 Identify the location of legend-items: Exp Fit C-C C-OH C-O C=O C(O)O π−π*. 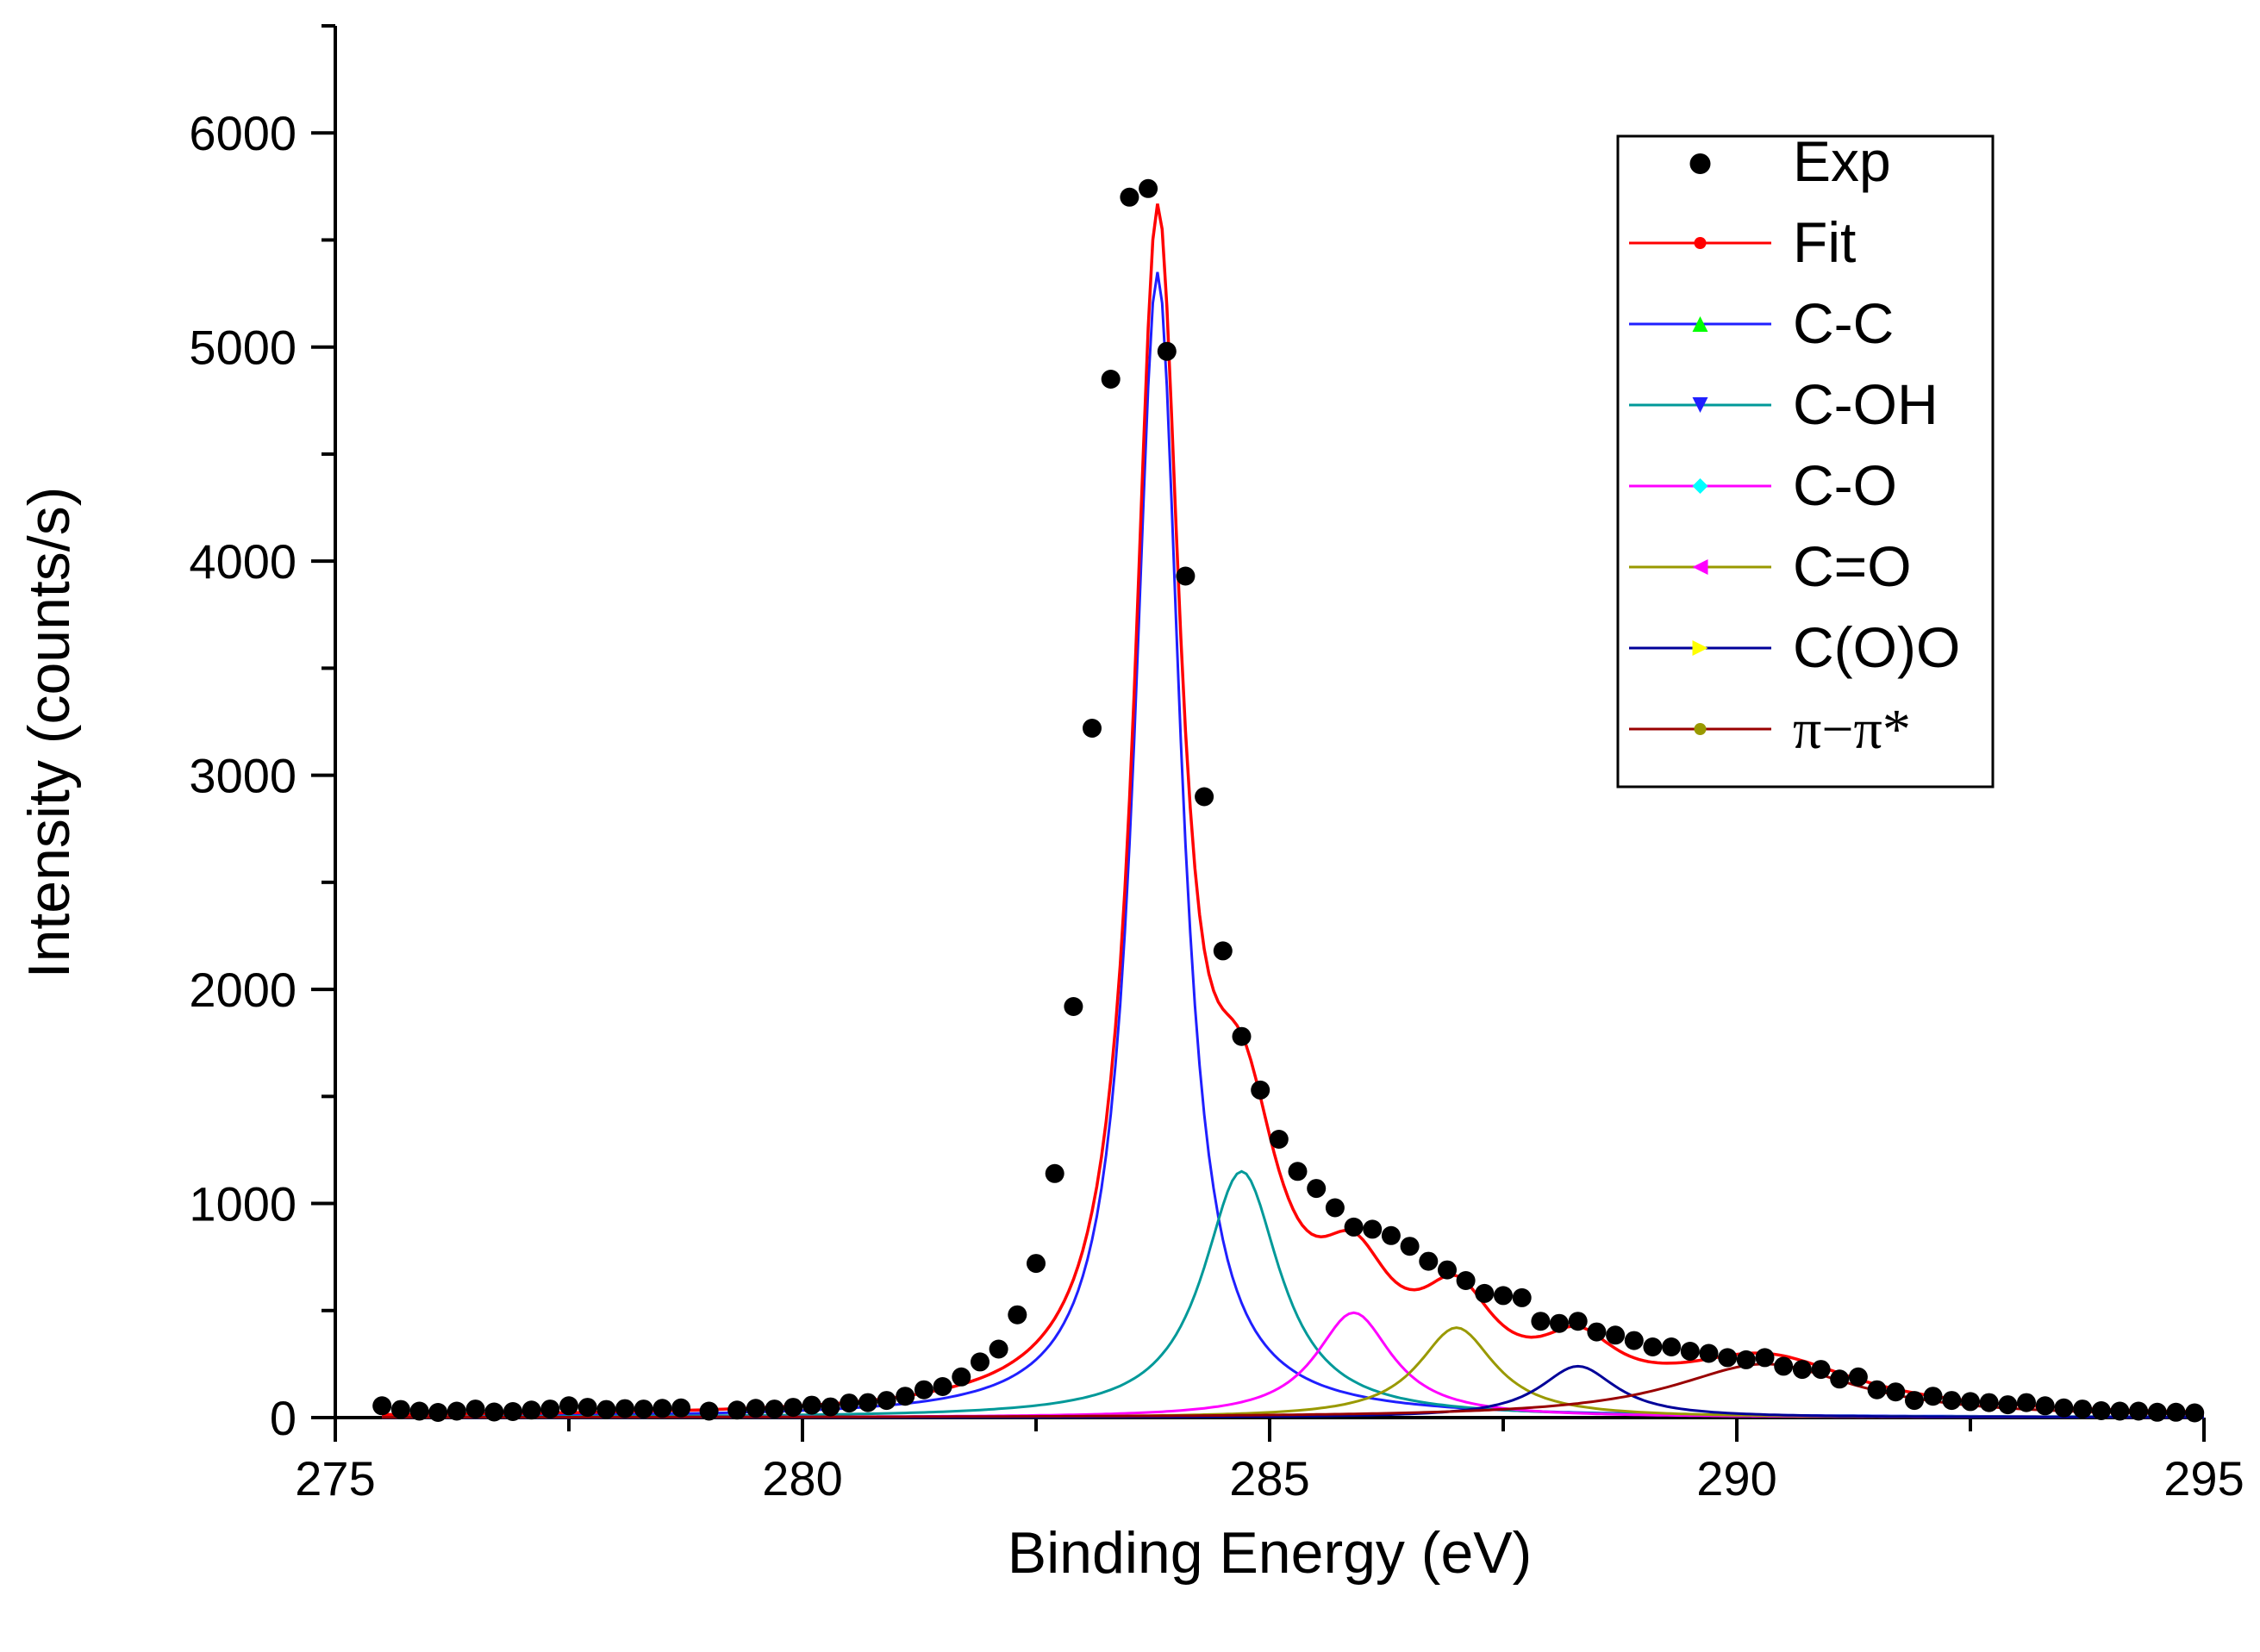
(1794, 445).